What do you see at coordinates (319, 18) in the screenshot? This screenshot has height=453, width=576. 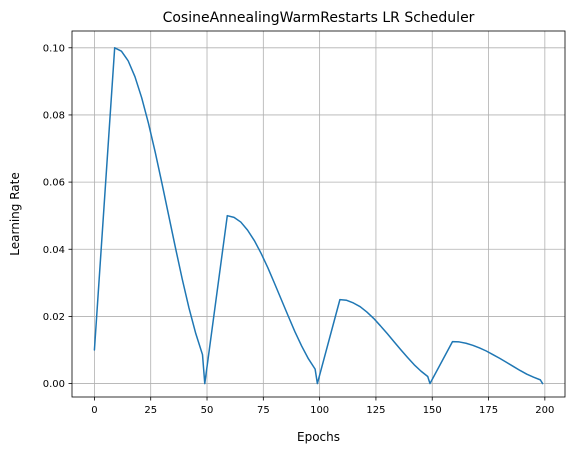 I see `chart-title: CosineAnnealingWarmRestarts LR Scheduler` at bounding box center [319, 18].